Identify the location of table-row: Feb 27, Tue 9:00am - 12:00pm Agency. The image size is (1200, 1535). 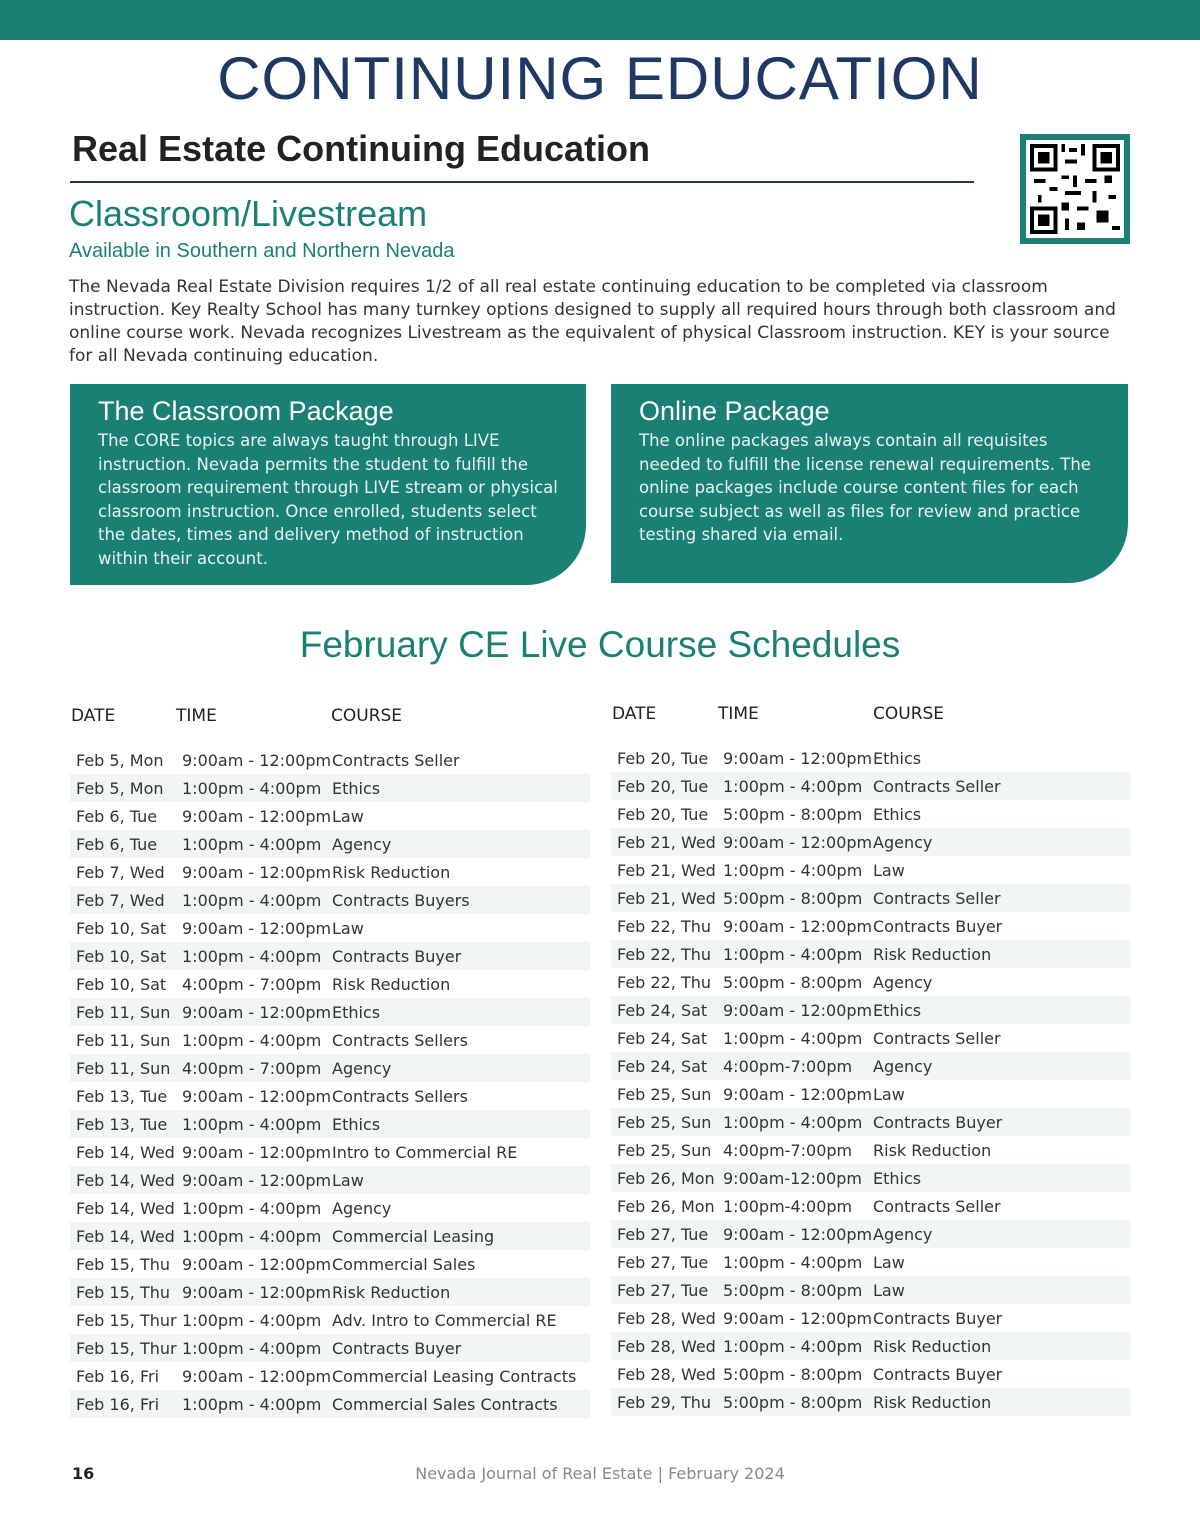
(871, 1234).